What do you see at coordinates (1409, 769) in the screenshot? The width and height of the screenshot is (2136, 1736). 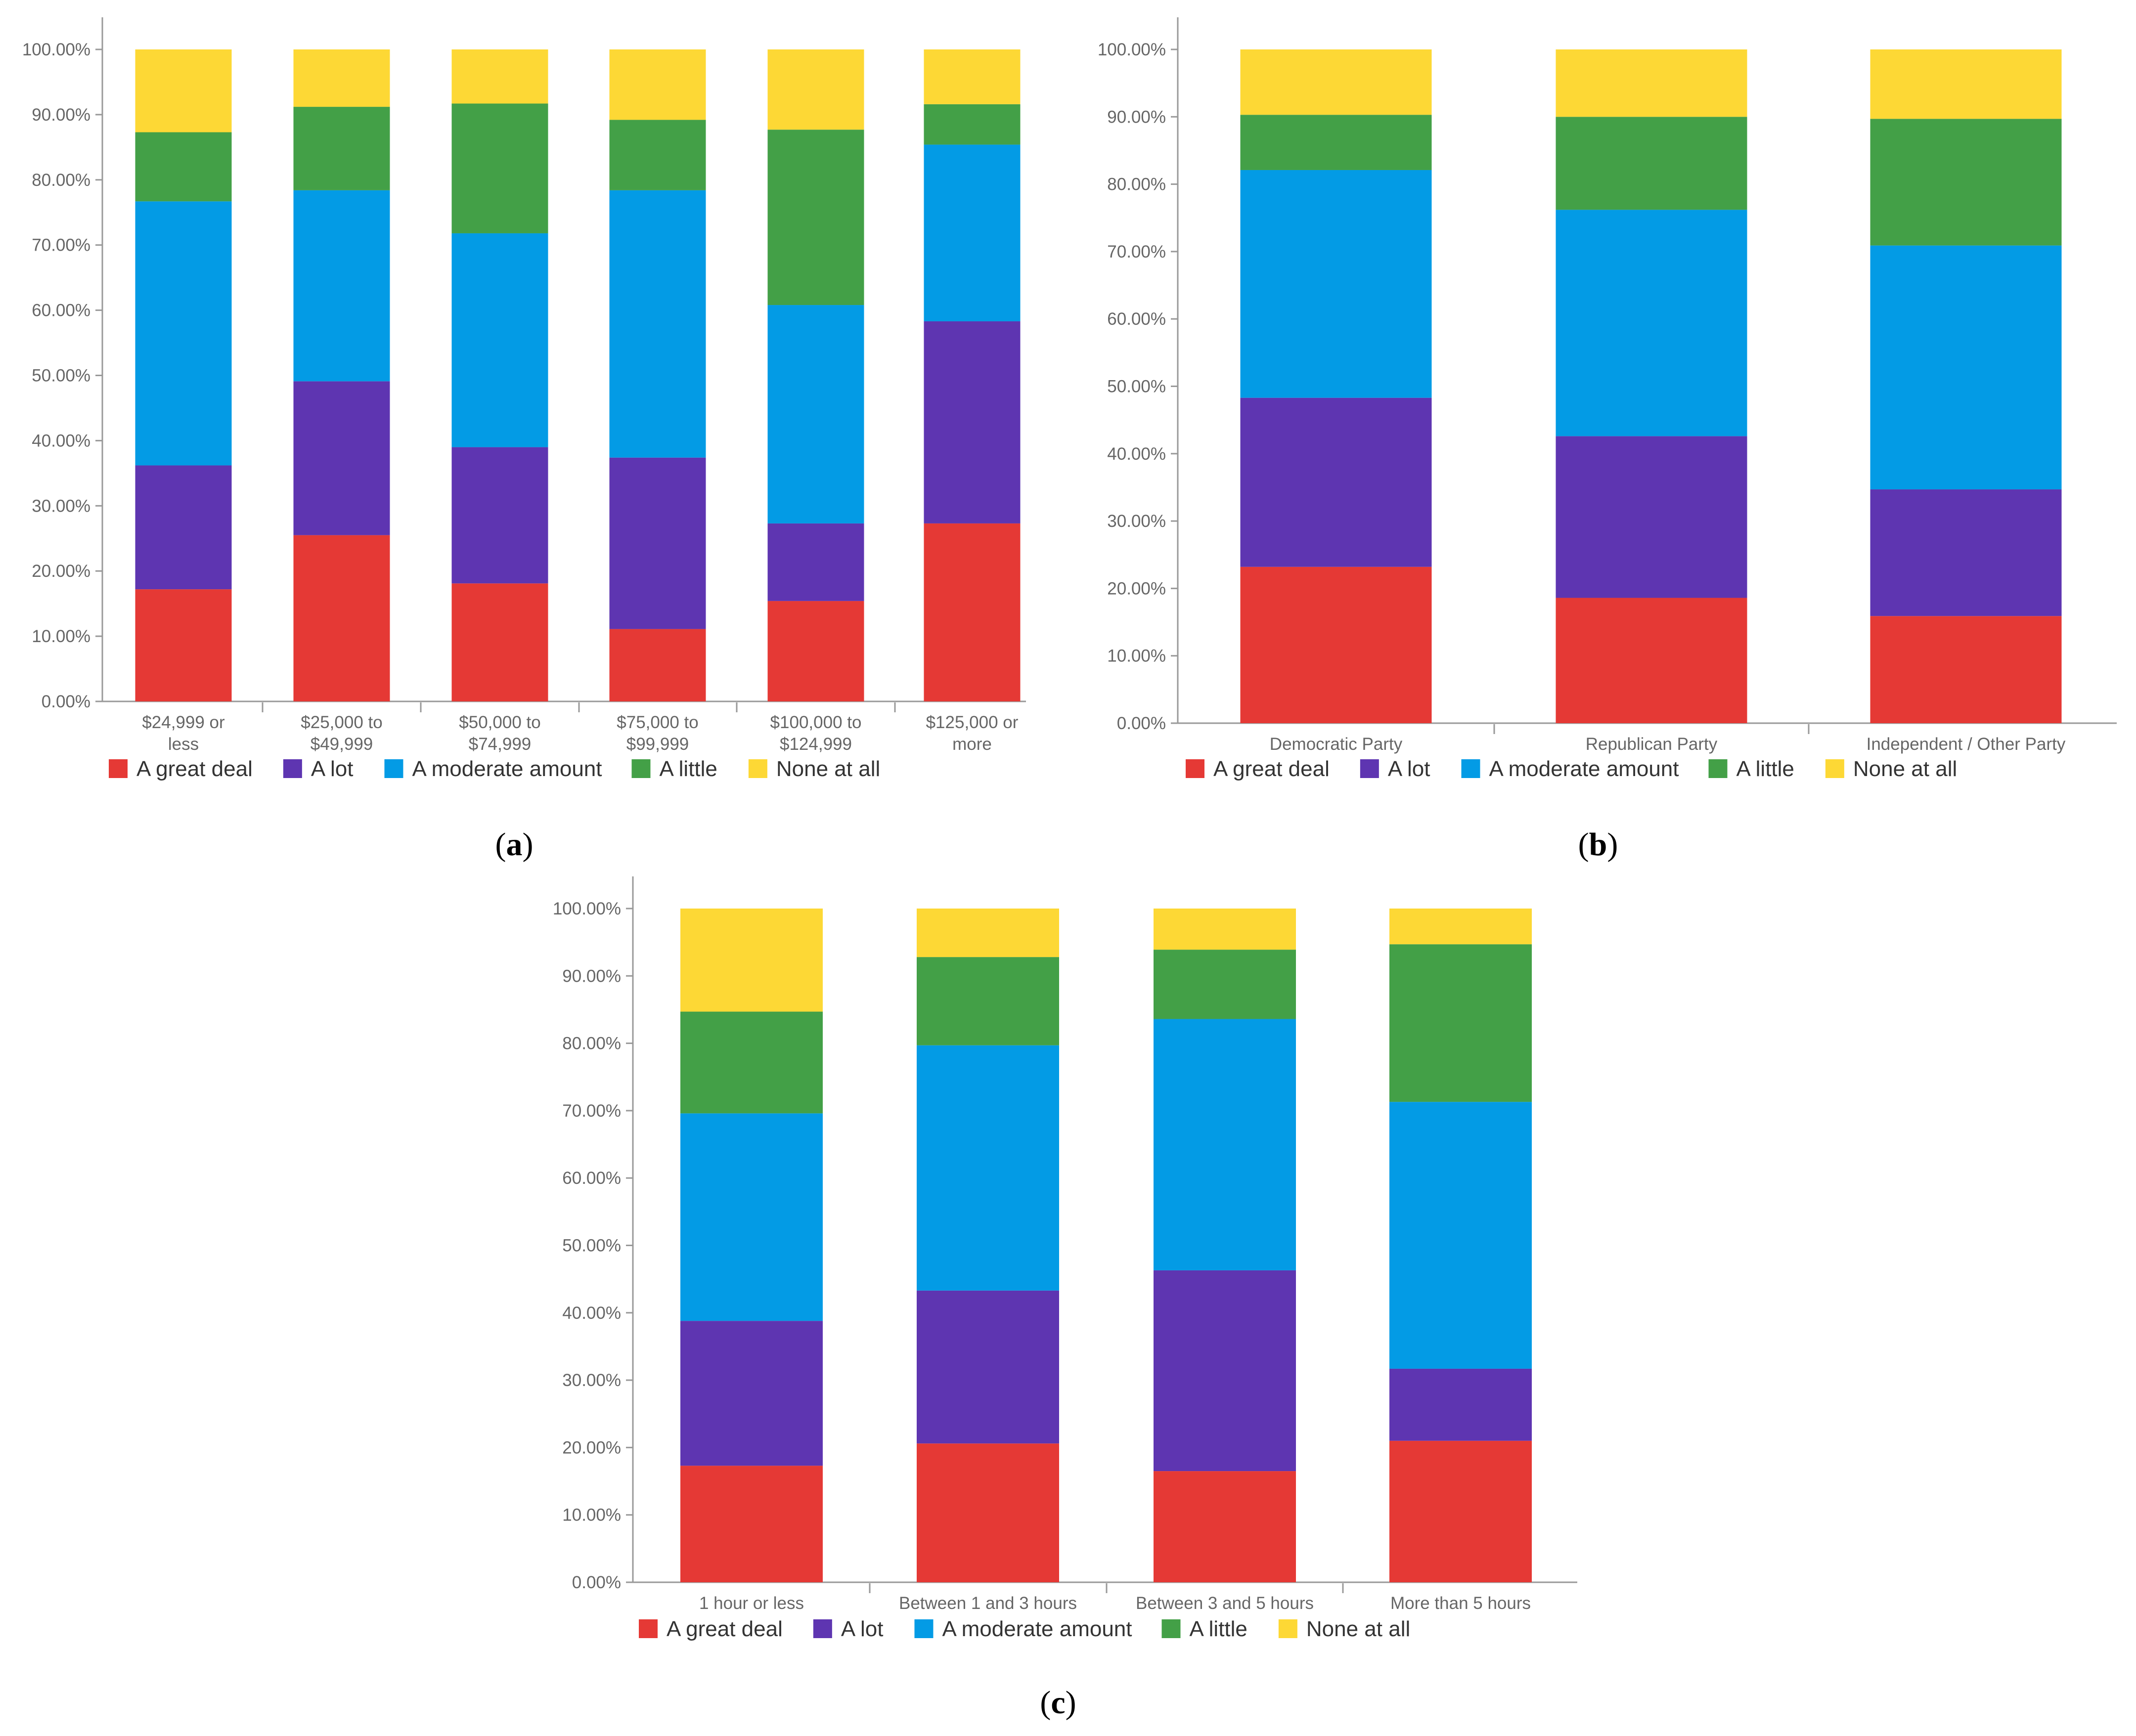 I see `legend-label: A lot` at bounding box center [1409, 769].